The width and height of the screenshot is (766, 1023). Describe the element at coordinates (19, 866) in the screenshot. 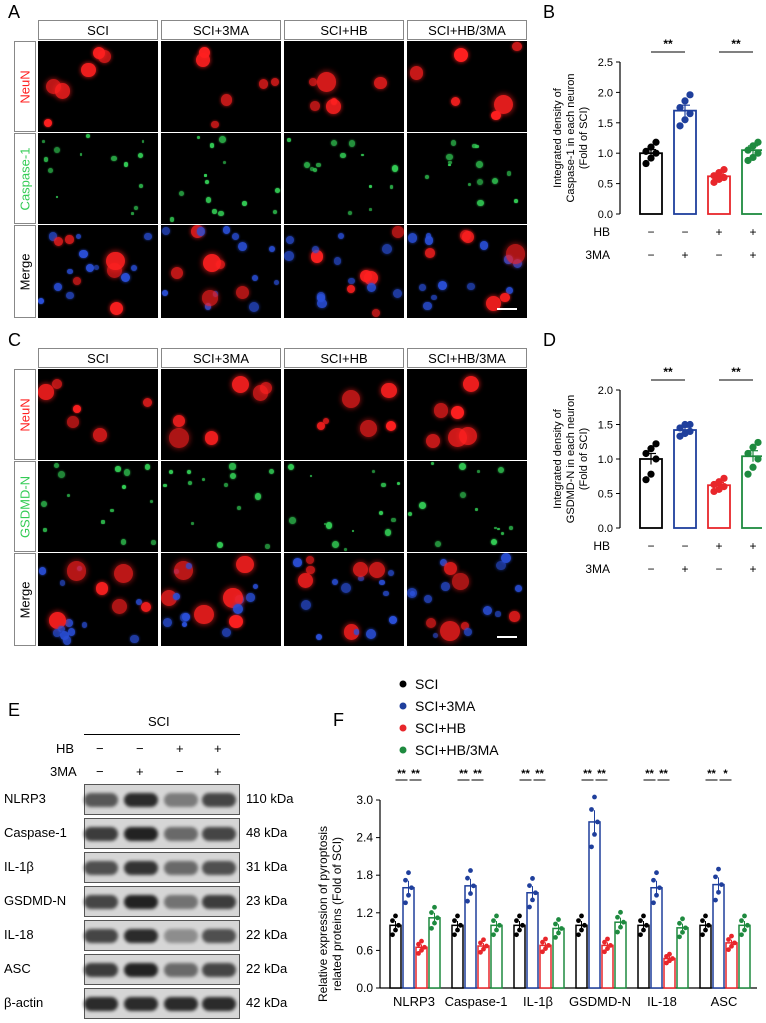

I see `wb-protein-label: IL-1β` at that location.